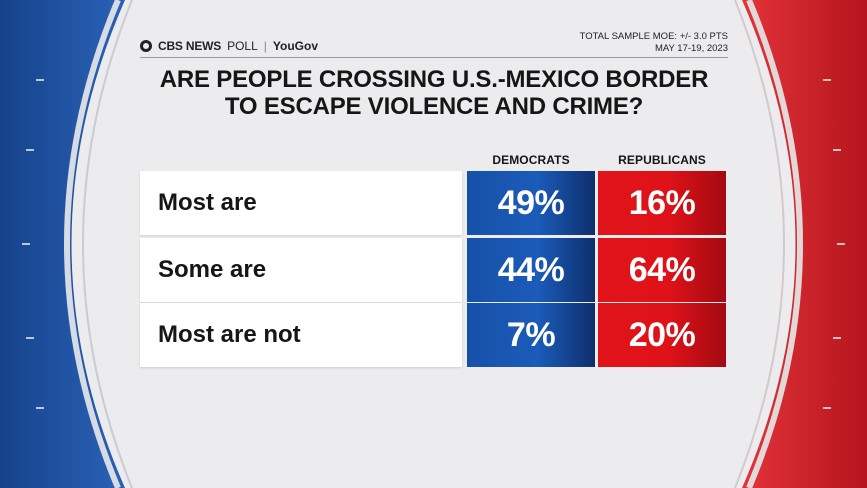 Image resolution: width=867 pixels, height=488 pixels. I want to click on brand-poll-label: POLL, so click(242, 46).